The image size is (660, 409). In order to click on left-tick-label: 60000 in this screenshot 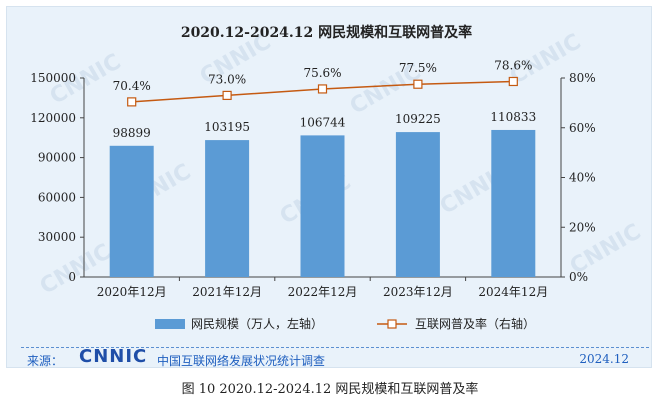, I will do `click(57, 197)`.